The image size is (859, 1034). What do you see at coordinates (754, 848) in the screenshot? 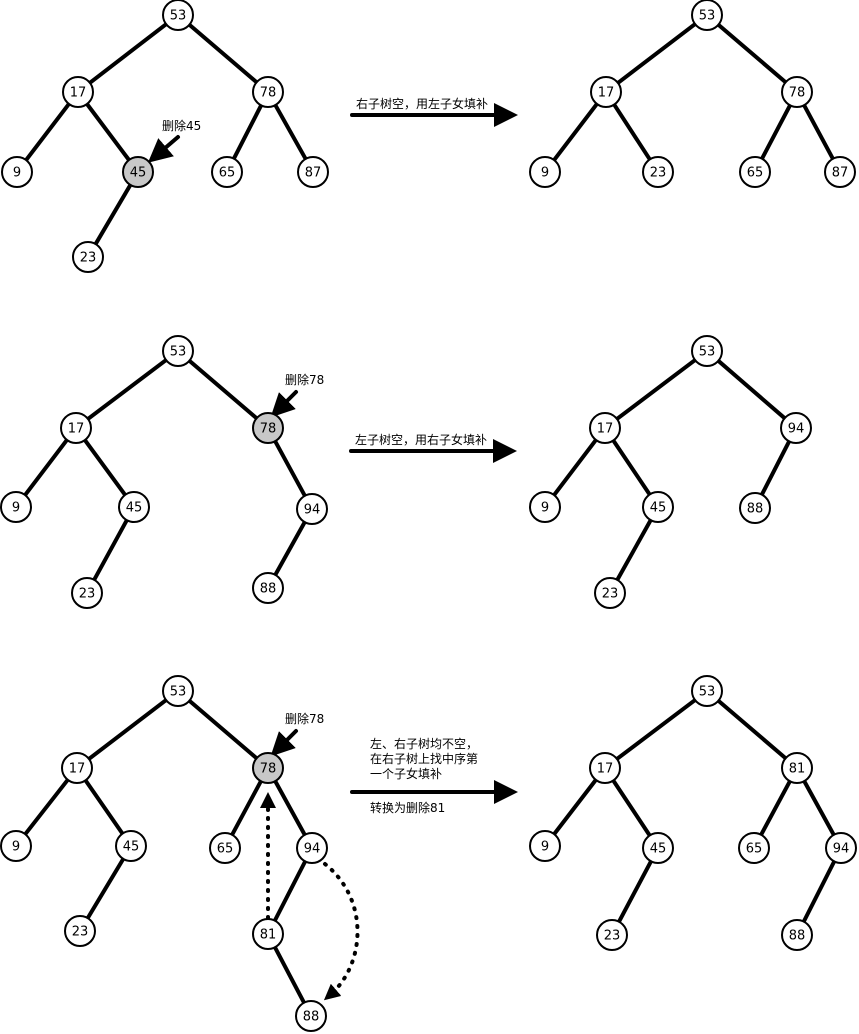
I see `node-65: 65` at bounding box center [754, 848].